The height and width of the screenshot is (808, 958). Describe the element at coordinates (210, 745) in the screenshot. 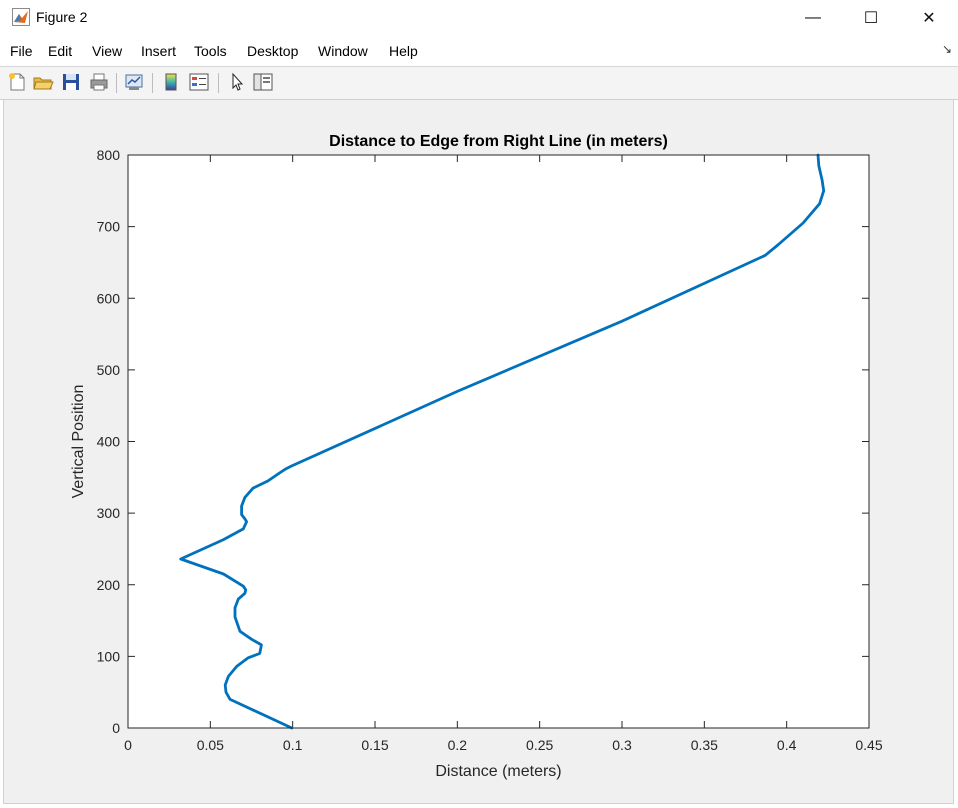

I see `x-tick-label: 0.05` at that location.